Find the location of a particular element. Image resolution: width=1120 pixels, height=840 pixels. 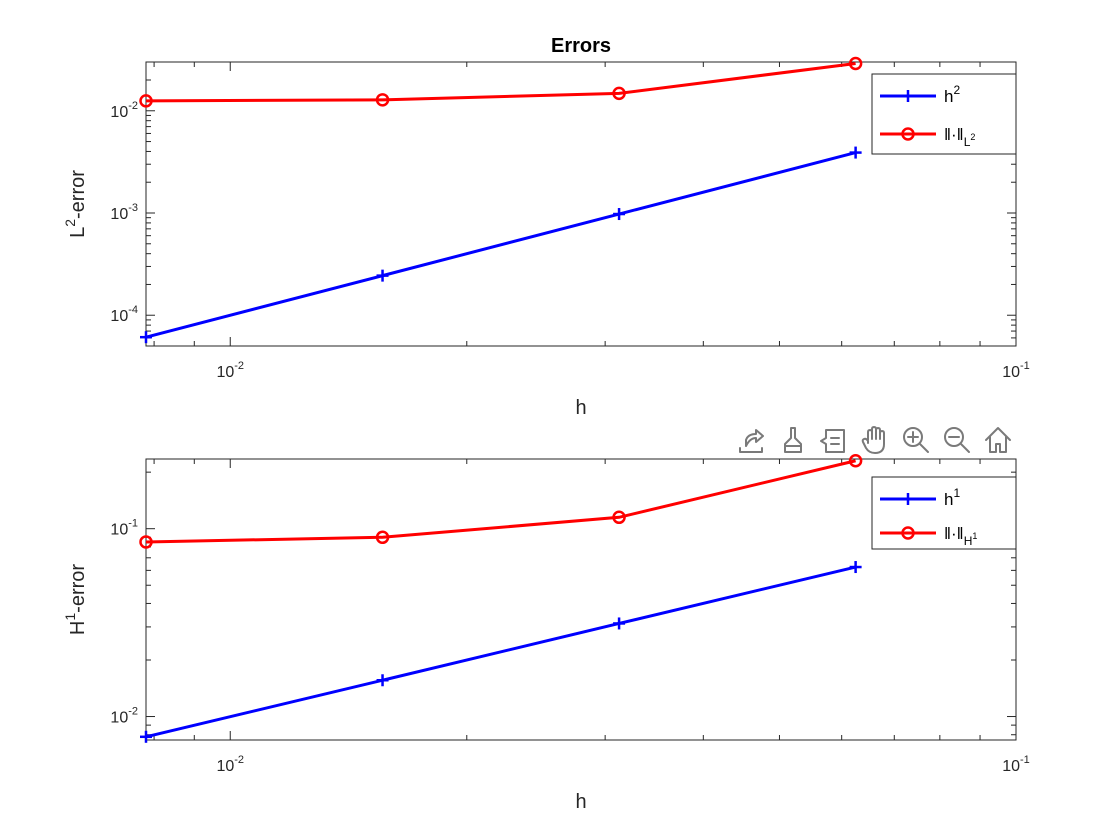

axes-toolbar is located at coordinates (875, 440).